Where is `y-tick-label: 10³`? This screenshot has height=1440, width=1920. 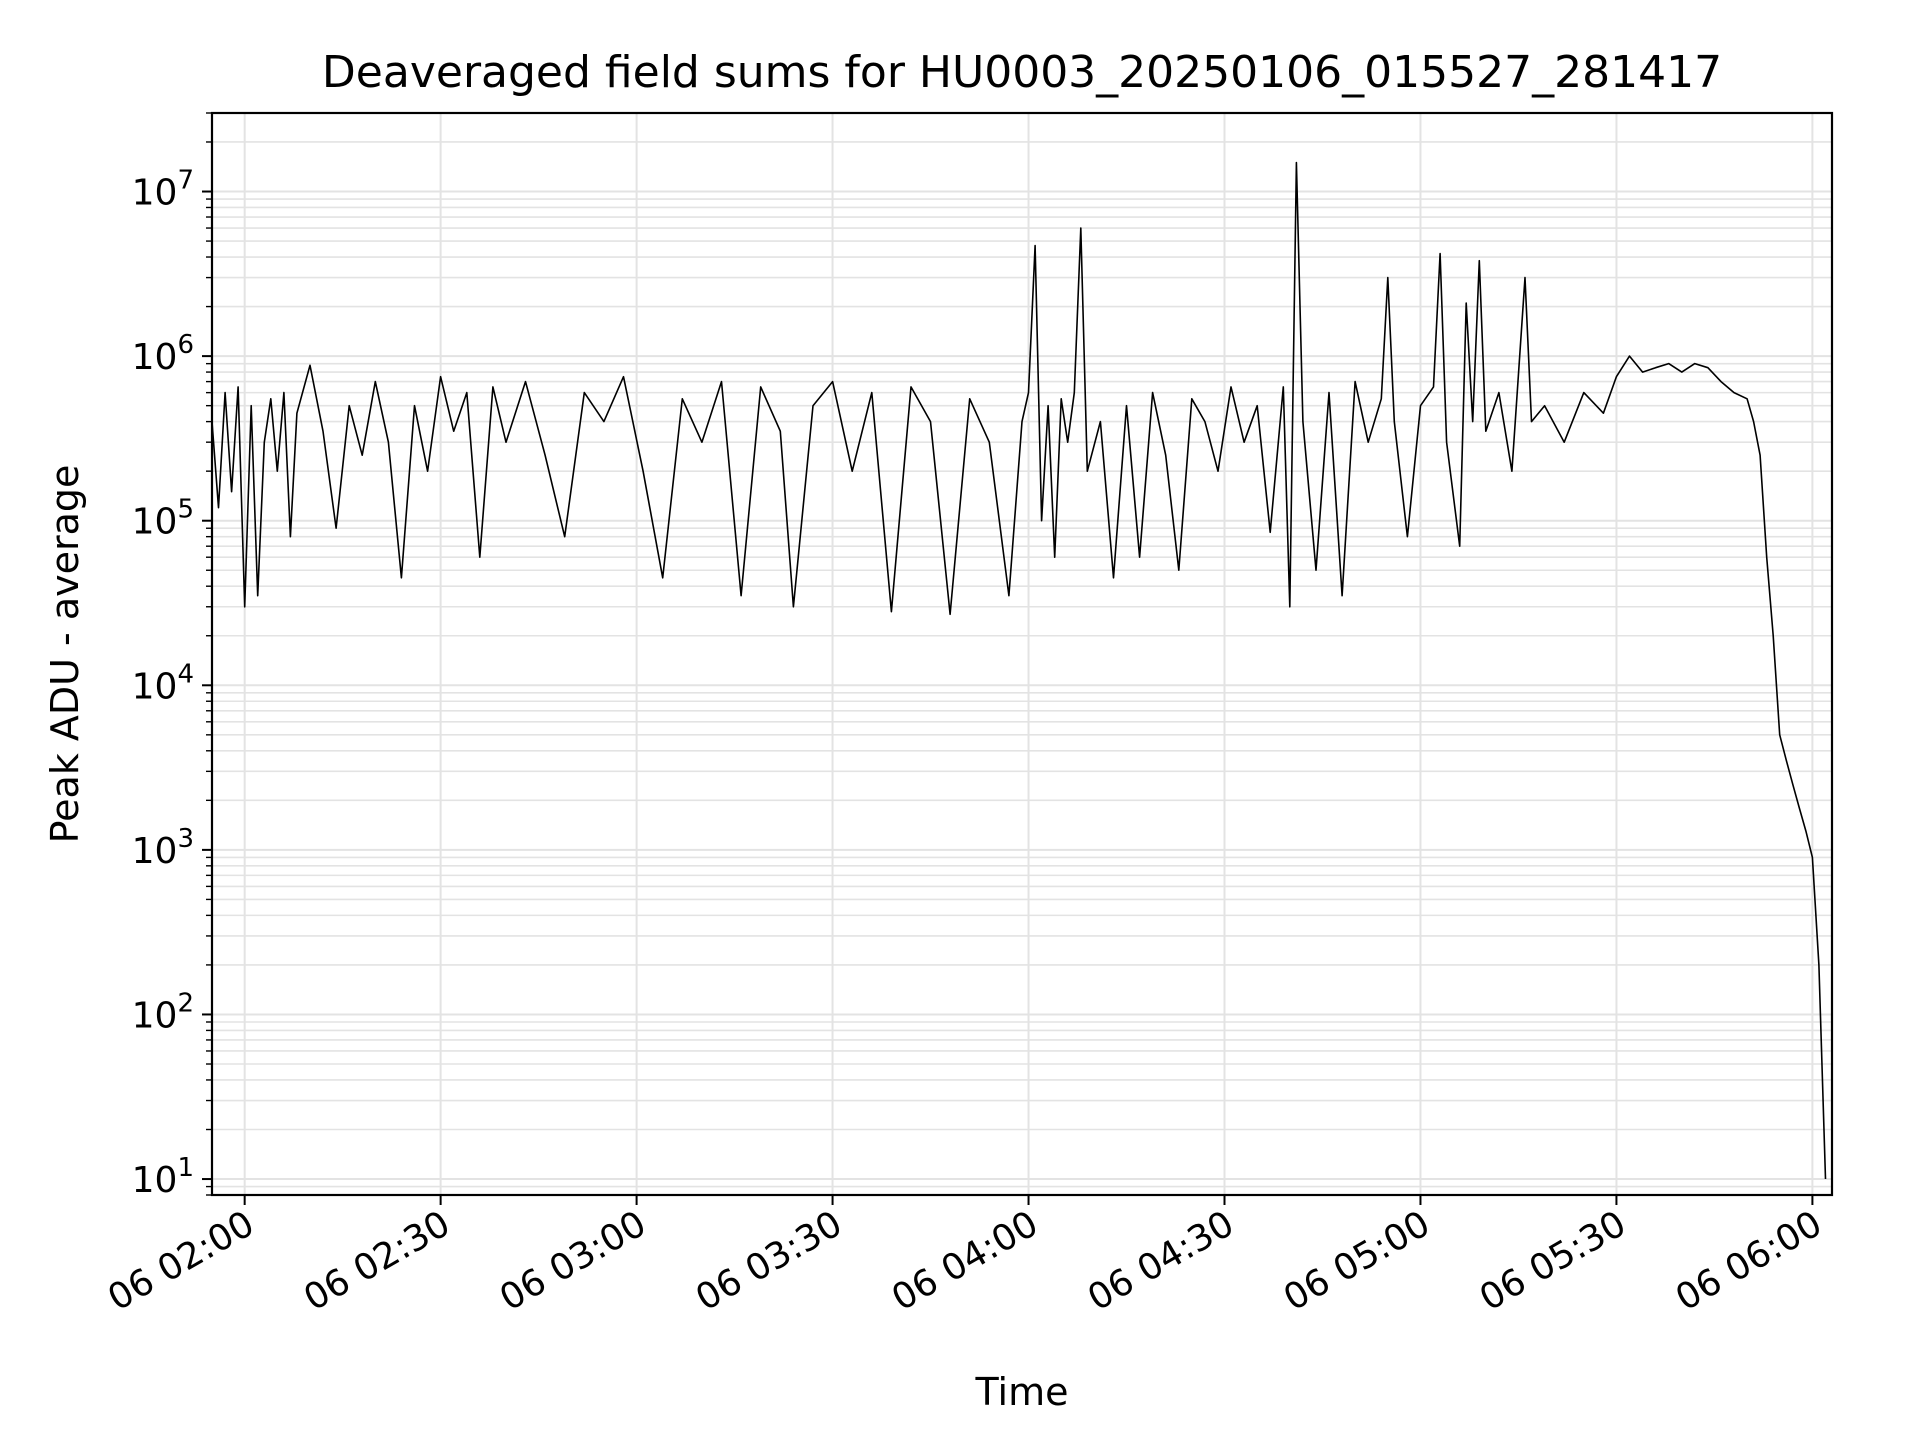
y-tick-label: 10³ is located at coordinates (163, 848).